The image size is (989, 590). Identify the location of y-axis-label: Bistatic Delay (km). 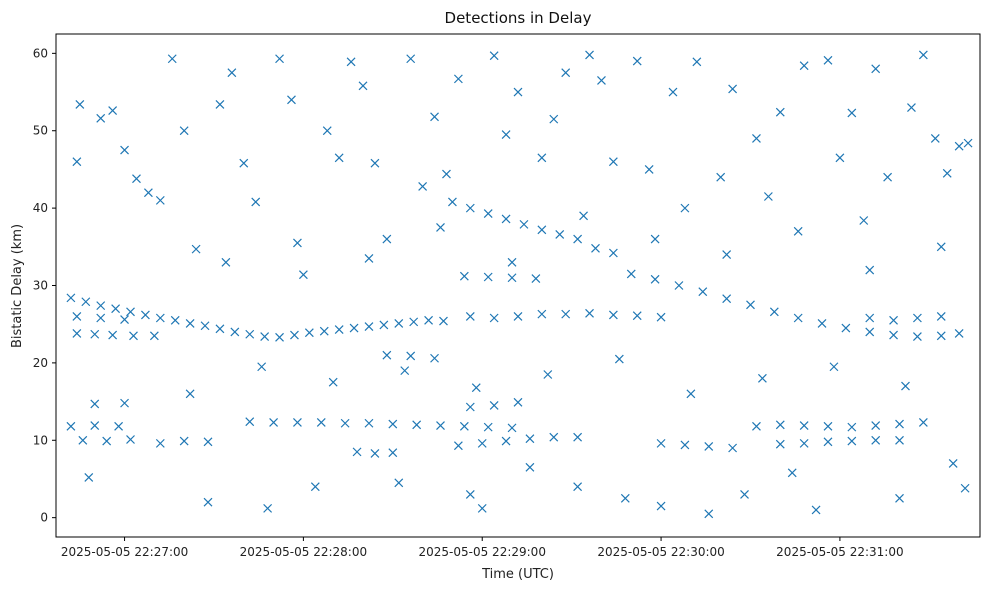
(17, 286).